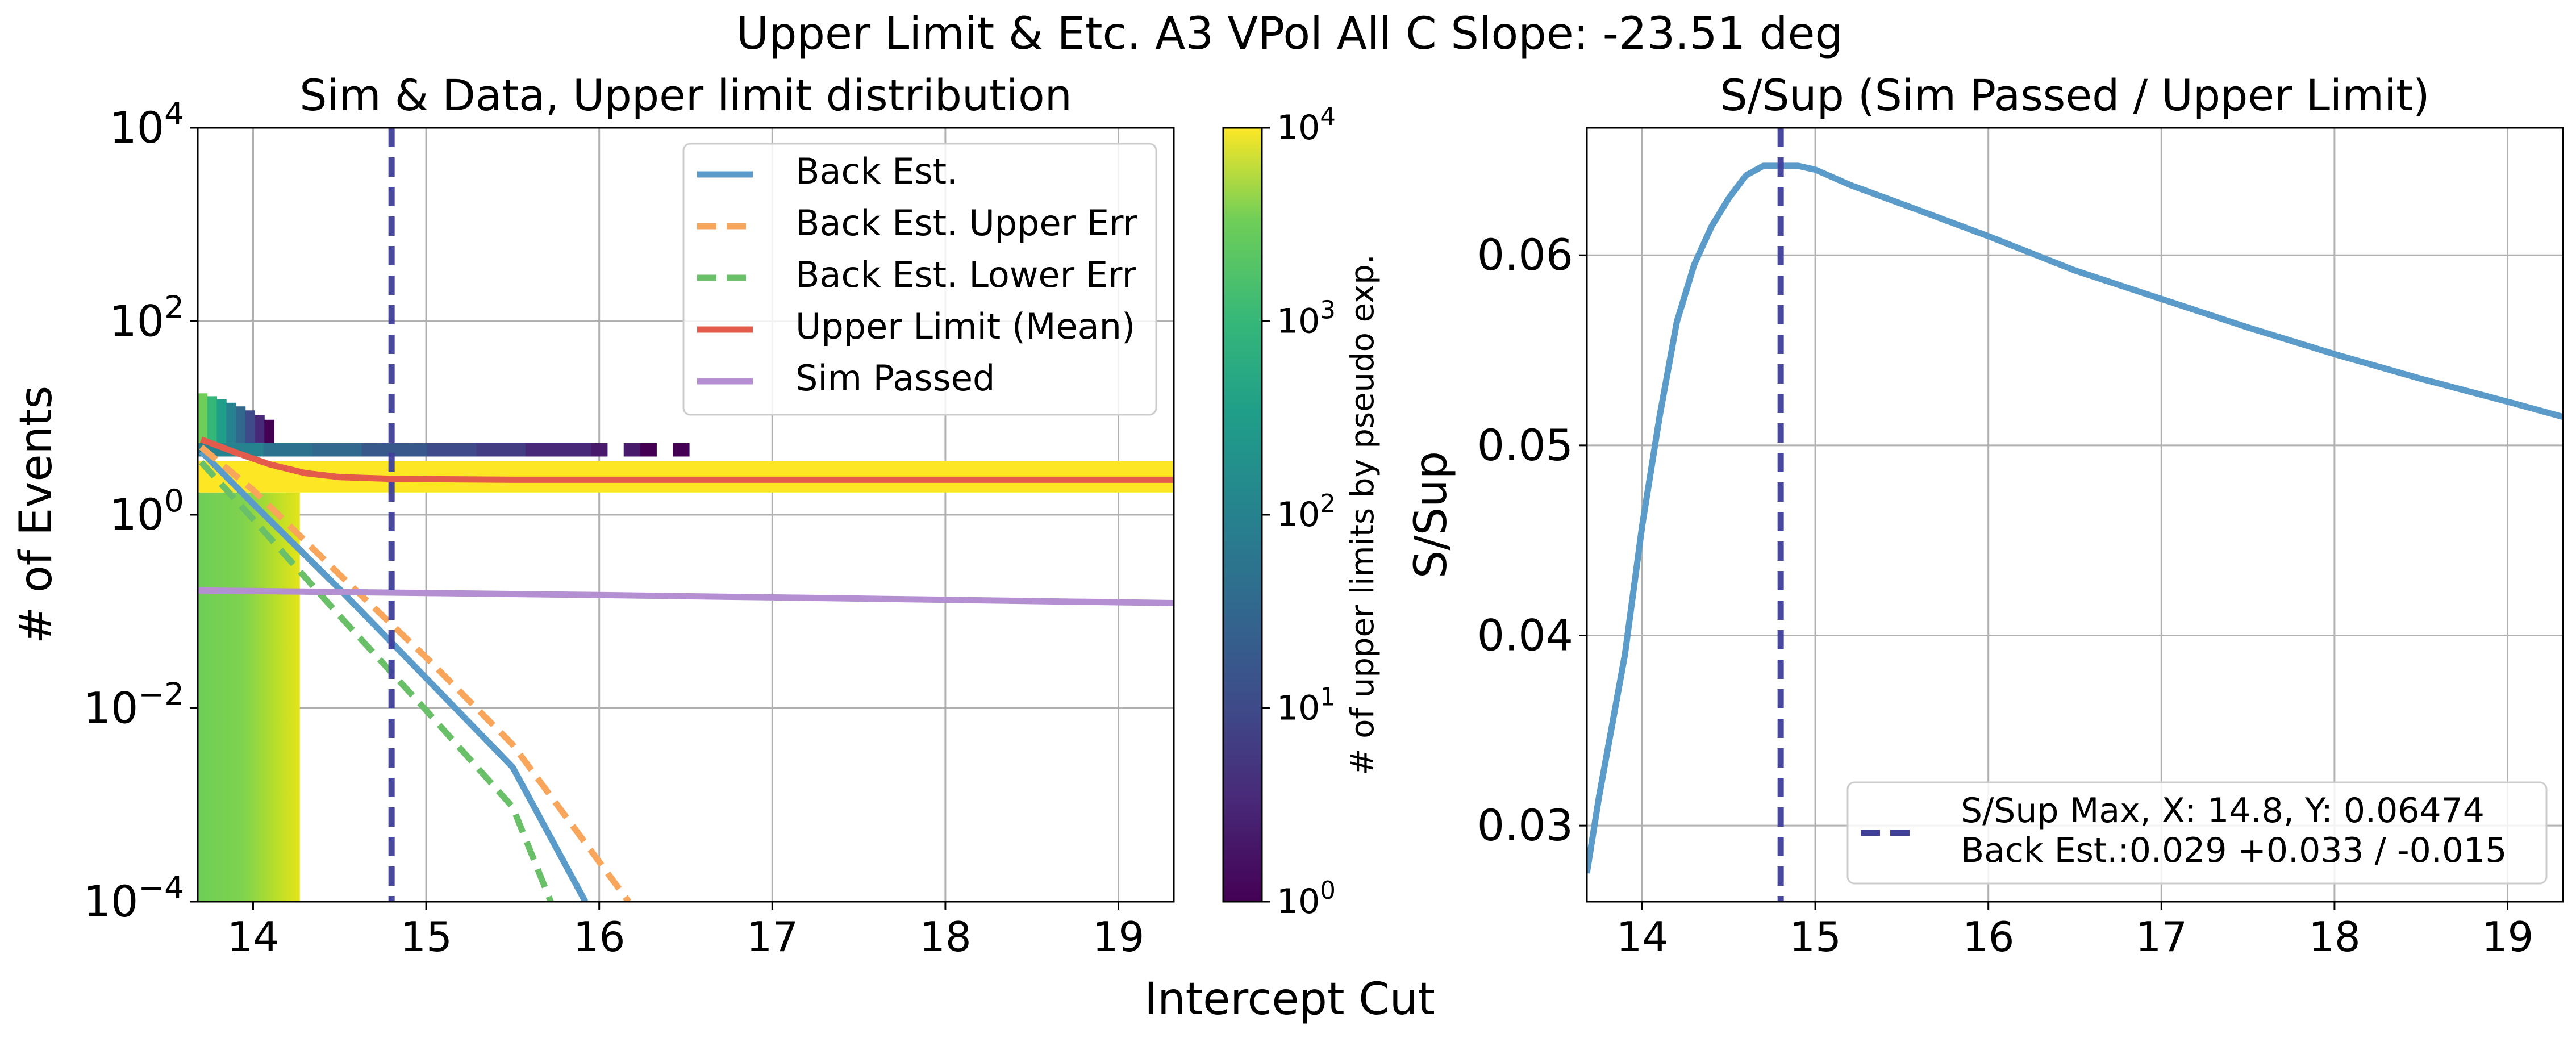 This screenshot has height=1042, width=2576. I want to click on left-y-tick-label: 10⁻², so click(134, 705).